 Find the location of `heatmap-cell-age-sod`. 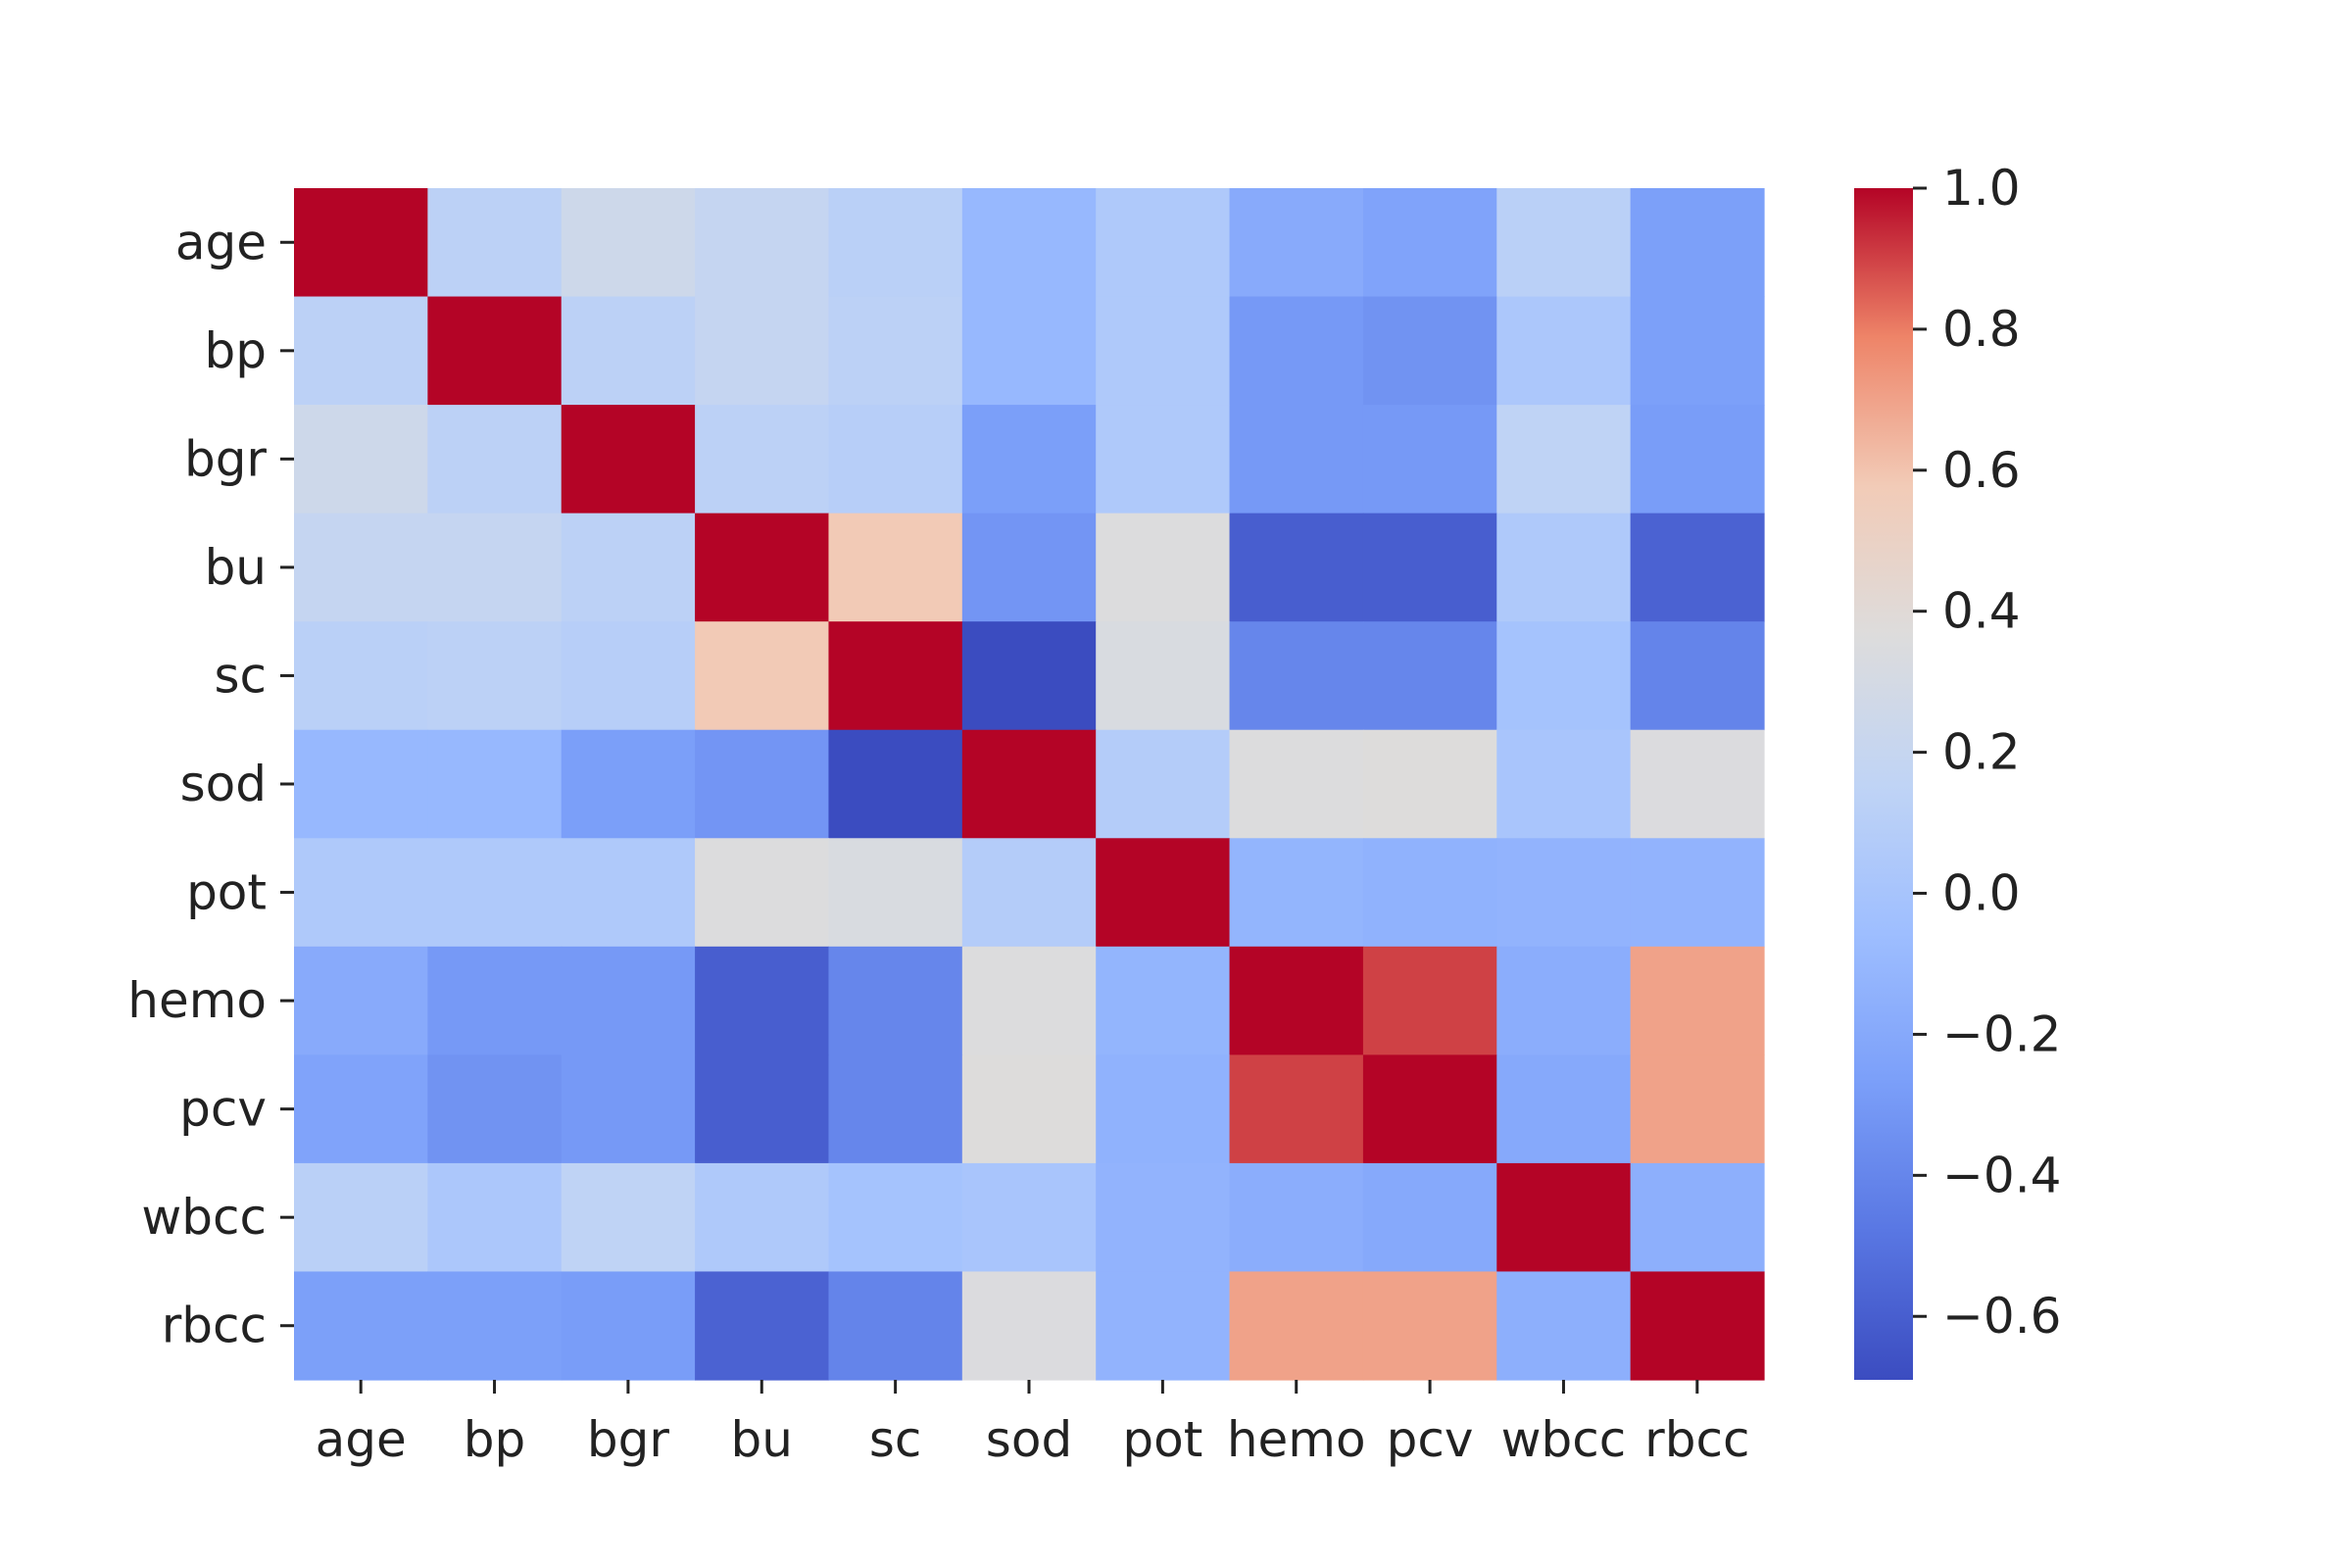

heatmap-cell-age-sod is located at coordinates (1029, 243).